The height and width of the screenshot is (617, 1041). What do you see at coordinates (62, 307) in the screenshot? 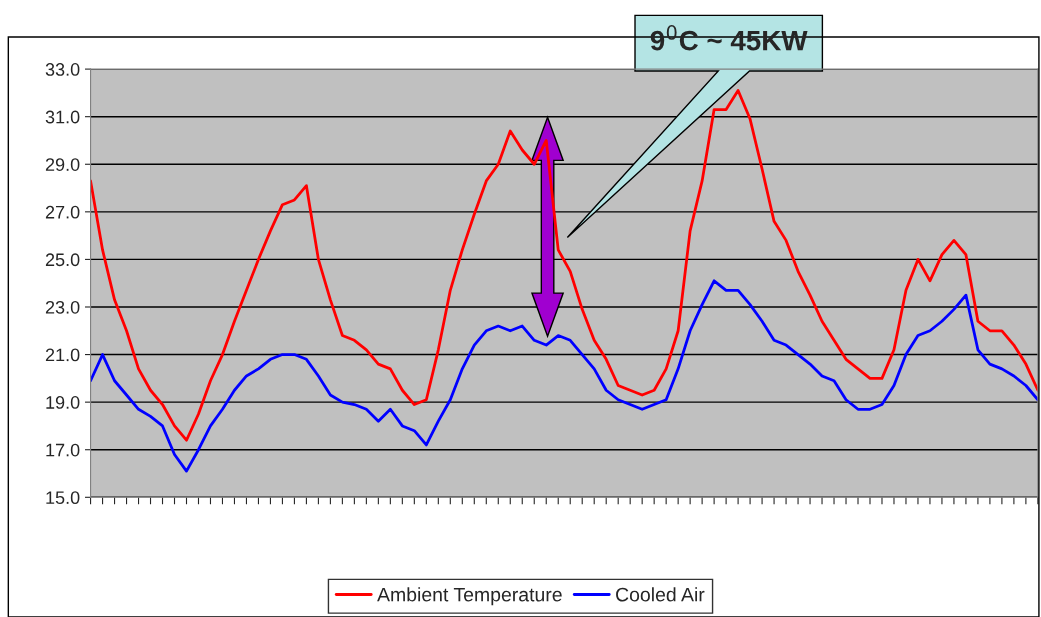
I see `y-tick-label: 23.0` at bounding box center [62, 307].